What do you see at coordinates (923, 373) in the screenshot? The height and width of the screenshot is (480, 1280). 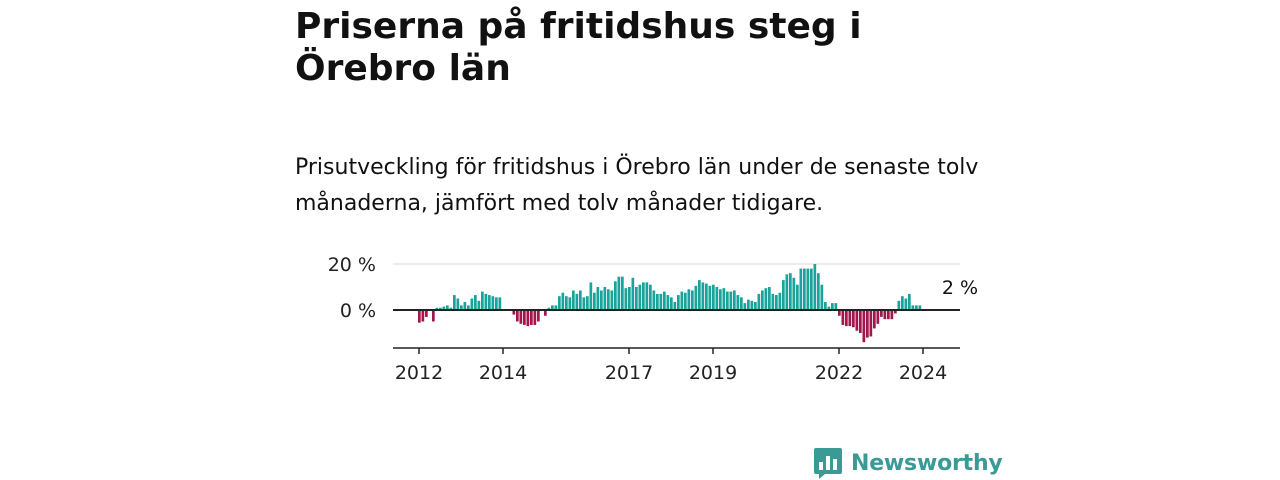 I see `x-tick-label: 2024` at bounding box center [923, 373].